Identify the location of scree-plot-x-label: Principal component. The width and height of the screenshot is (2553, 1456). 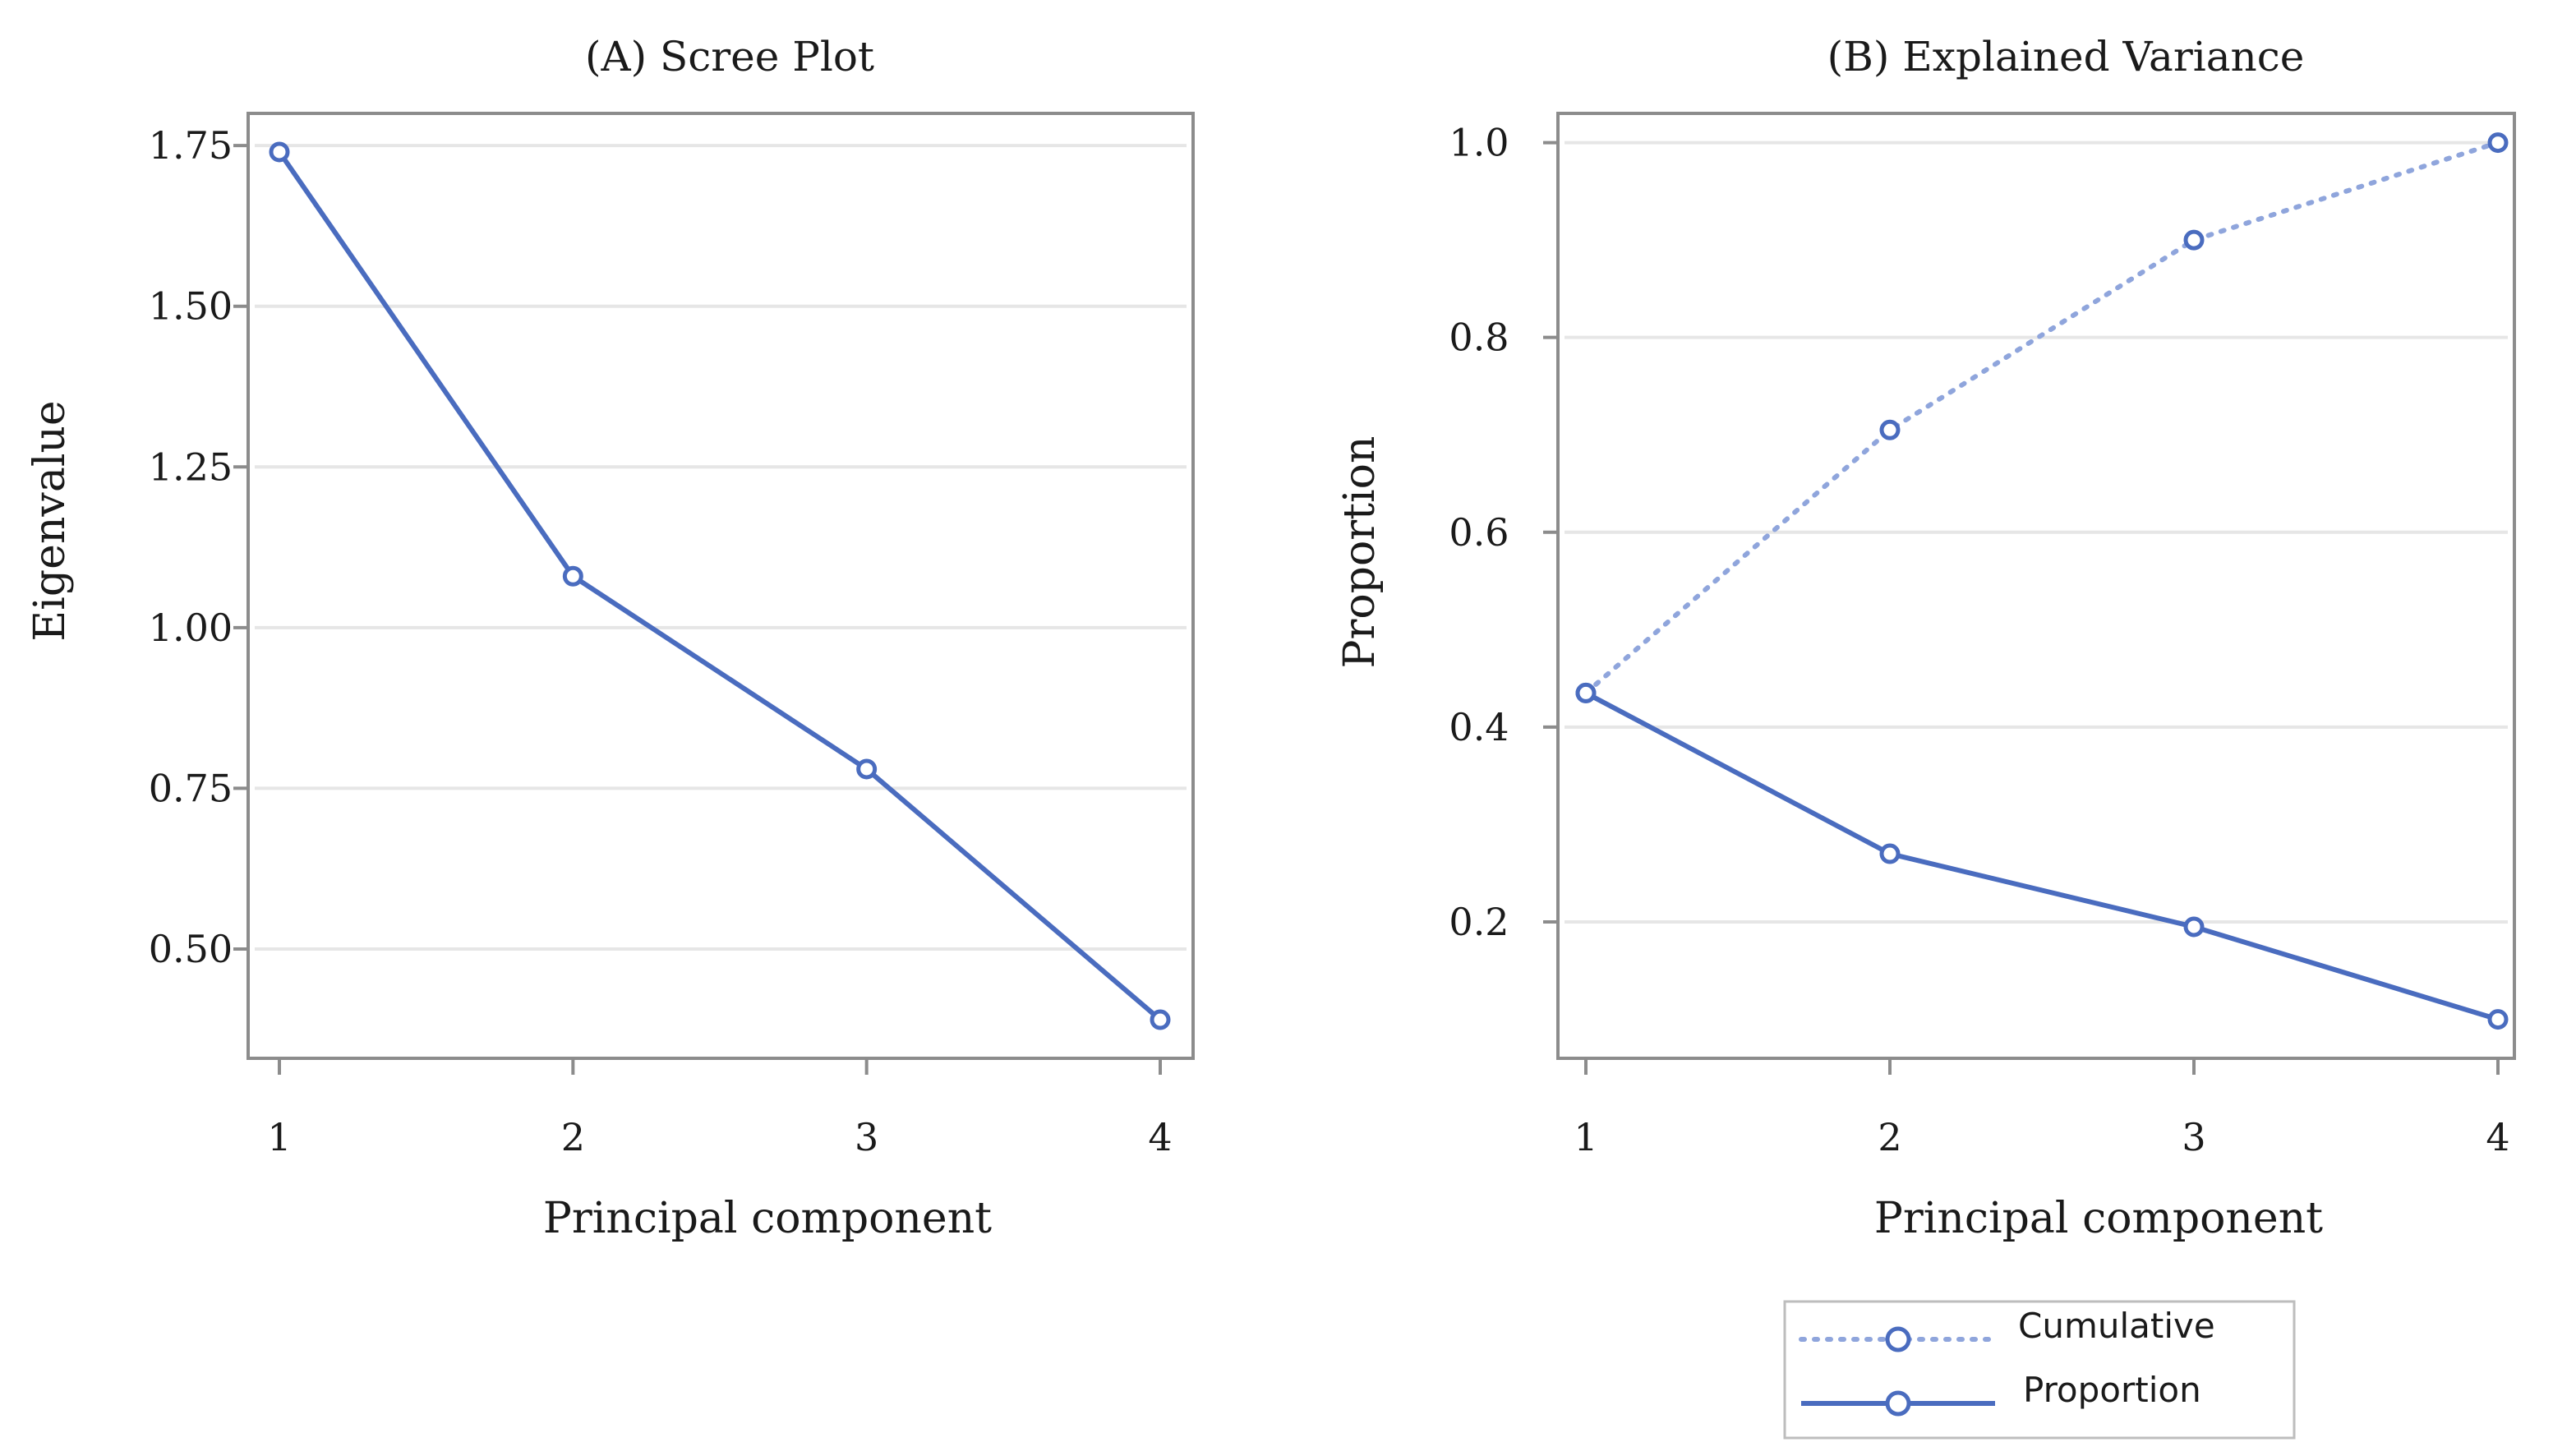
(767, 1218).